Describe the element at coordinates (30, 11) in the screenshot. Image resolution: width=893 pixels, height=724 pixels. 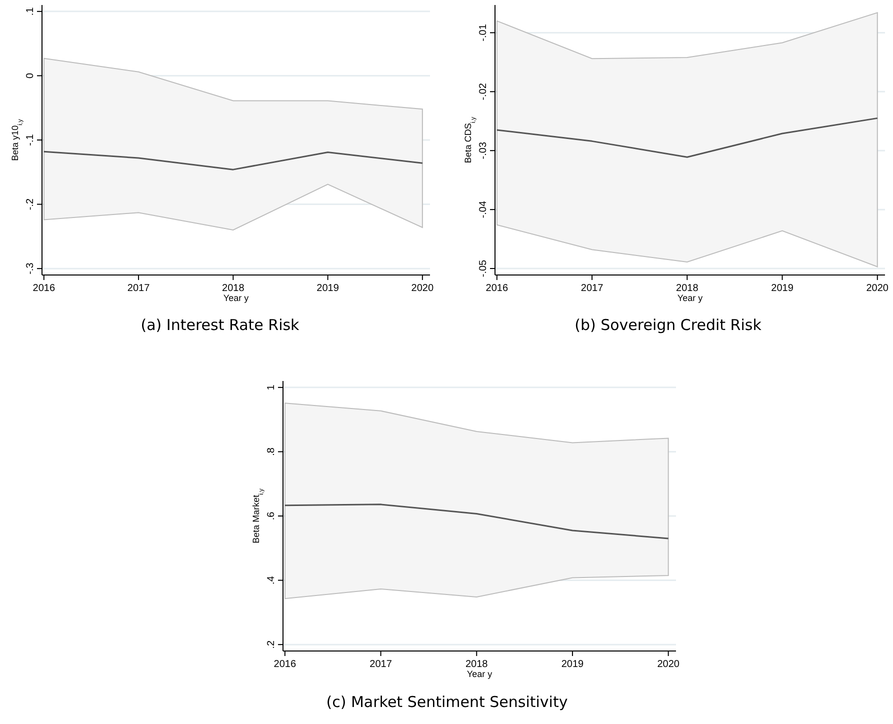
I see `y-tick-label: .1` at that location.